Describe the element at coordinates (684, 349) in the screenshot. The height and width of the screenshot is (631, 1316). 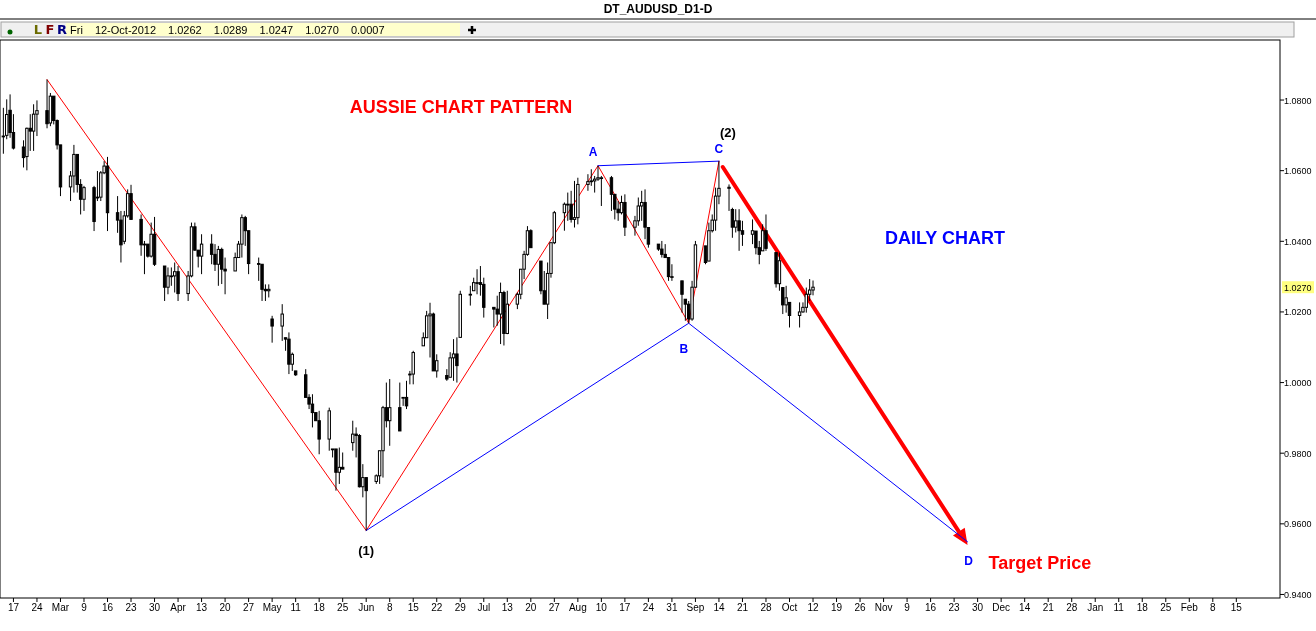
I see `annotation: B` at that location.